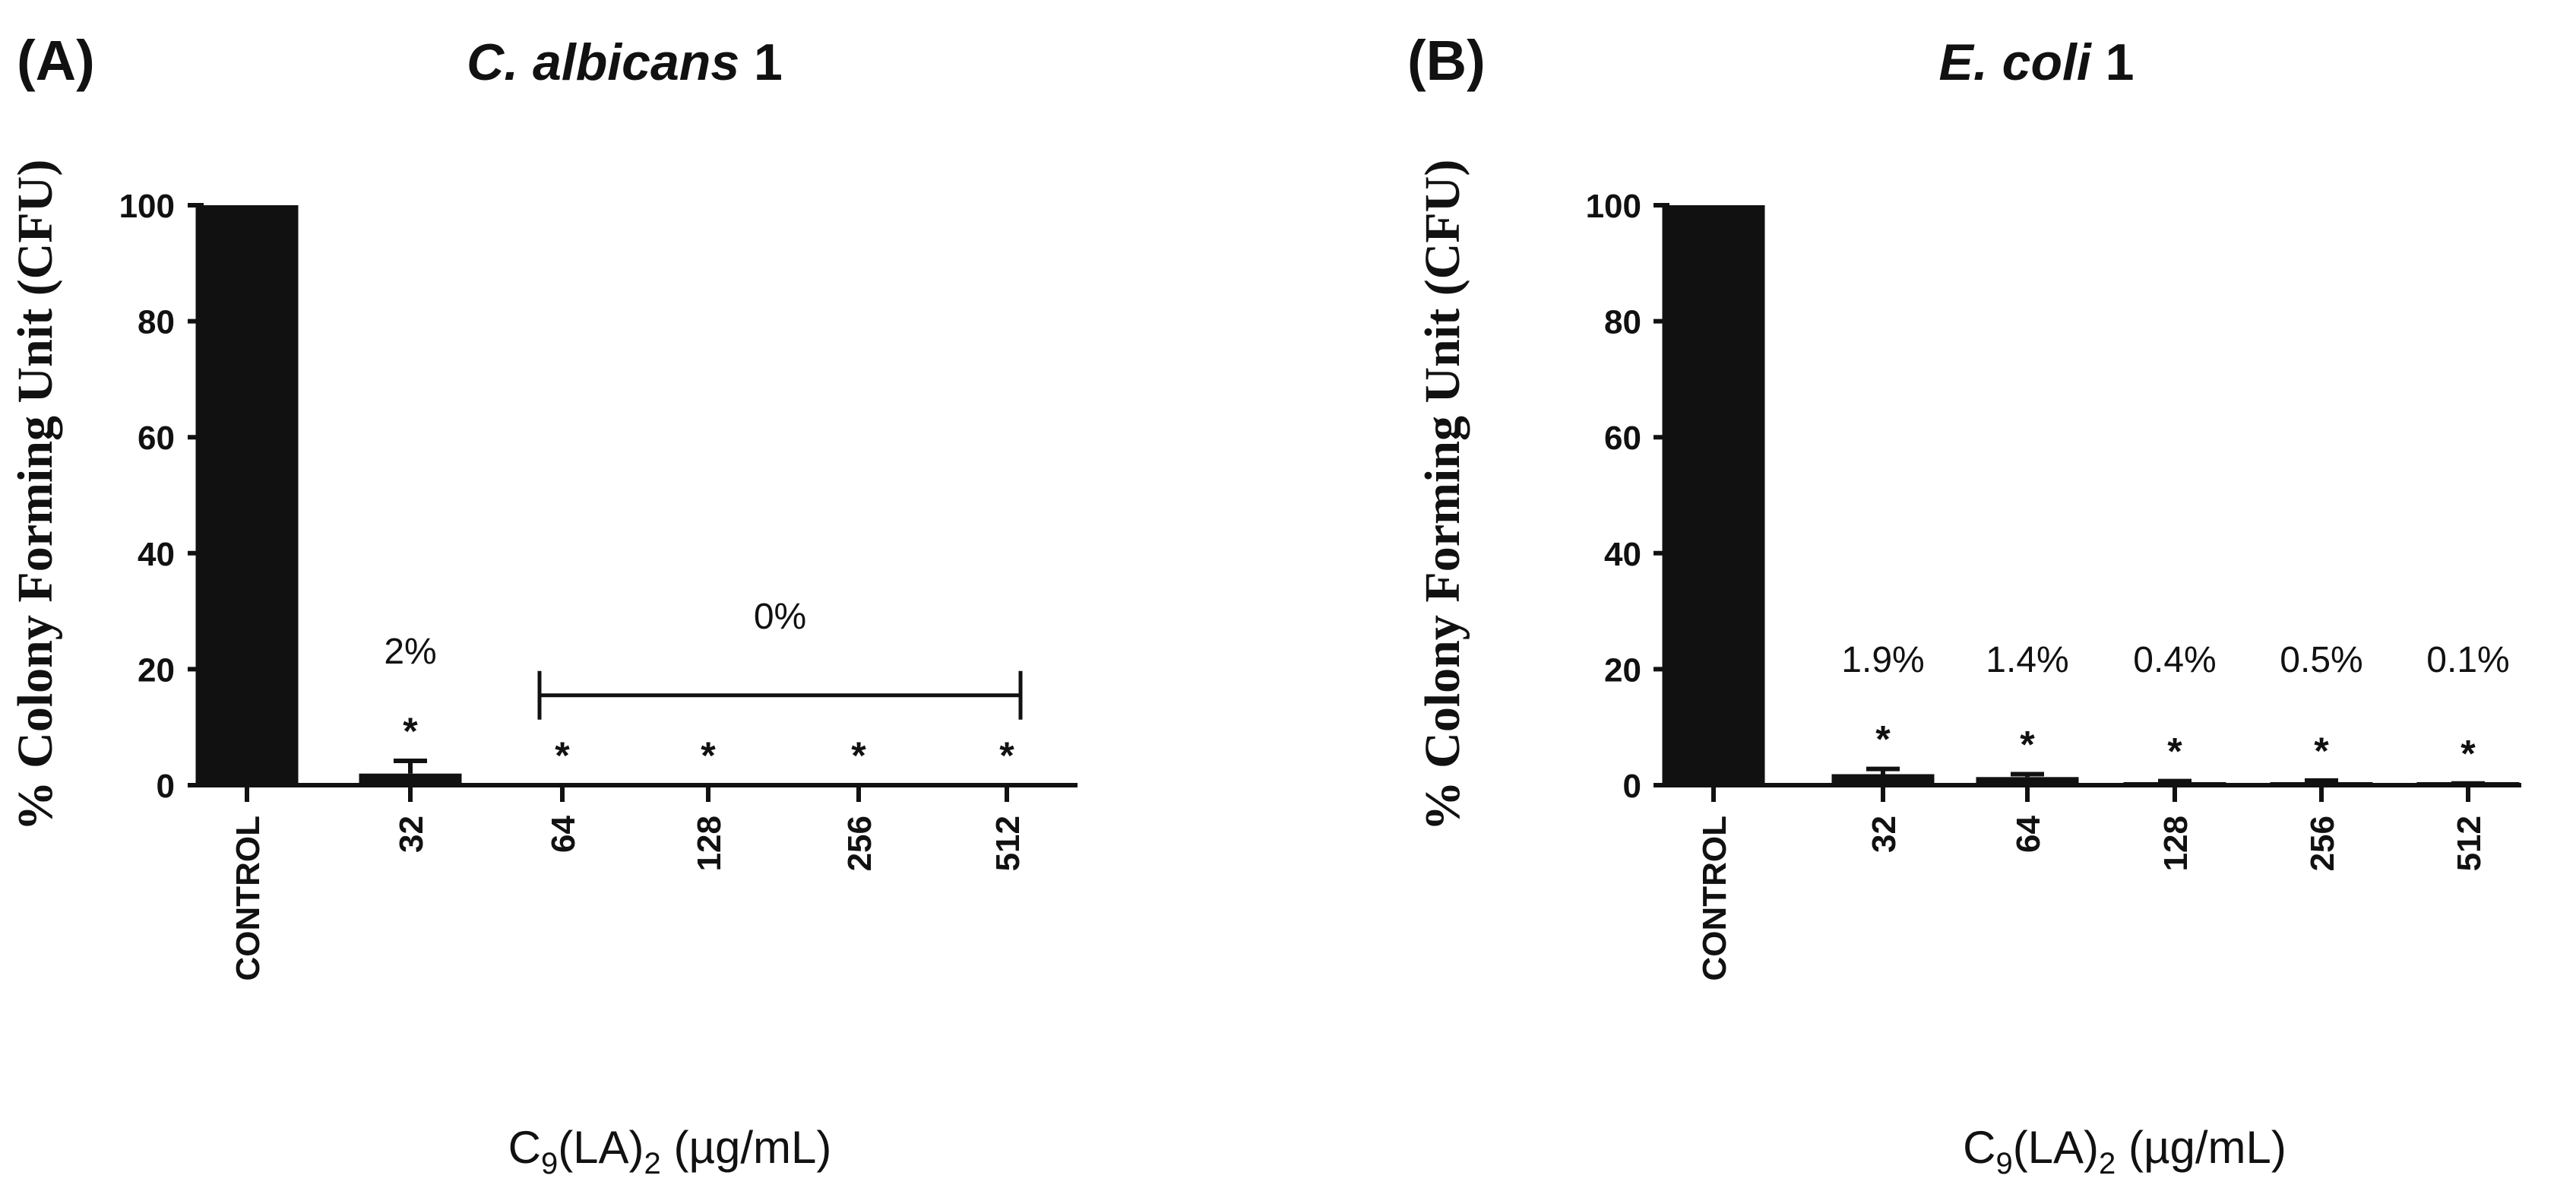 The height and width of the screenshot is (1204, 2576). I want to click on chart-title-species: C. albicans, so click(603, 62).